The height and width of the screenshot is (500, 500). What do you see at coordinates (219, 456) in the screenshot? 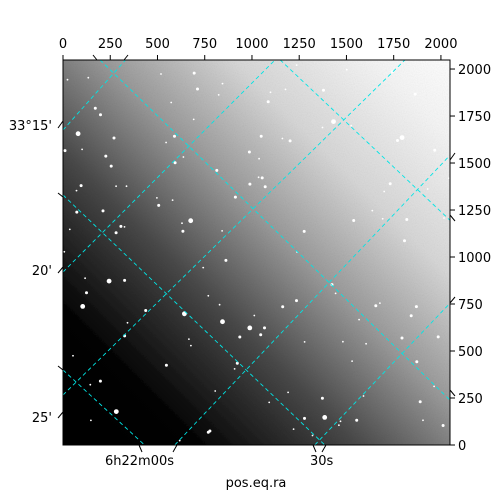
I see `ra-axis: 6h22m00s 30s` at bounding box center [219, 456].